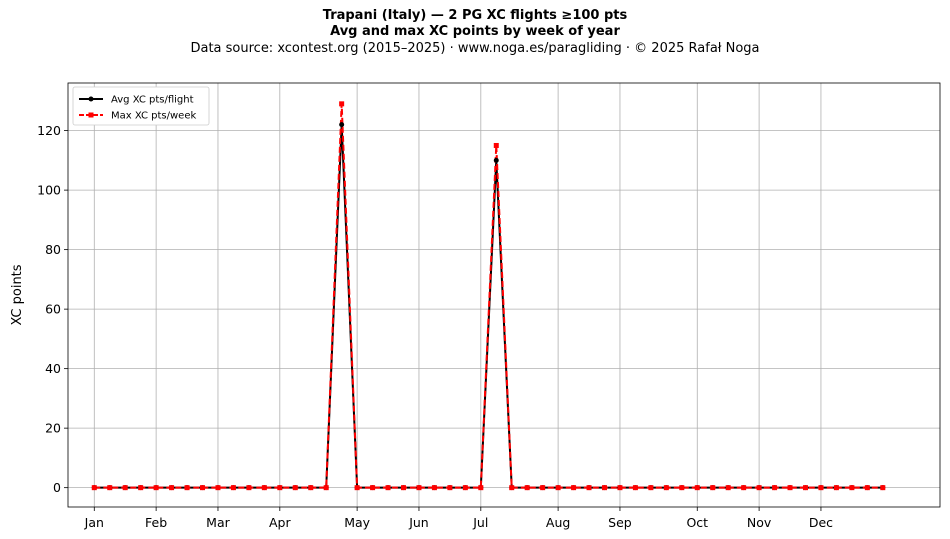 The height and width of the screenshot is (539, 950). What do you see at coordinates (49, 190) in the screenshot?
I see `y-tick-label: 100` at bounding box center [49, 190].